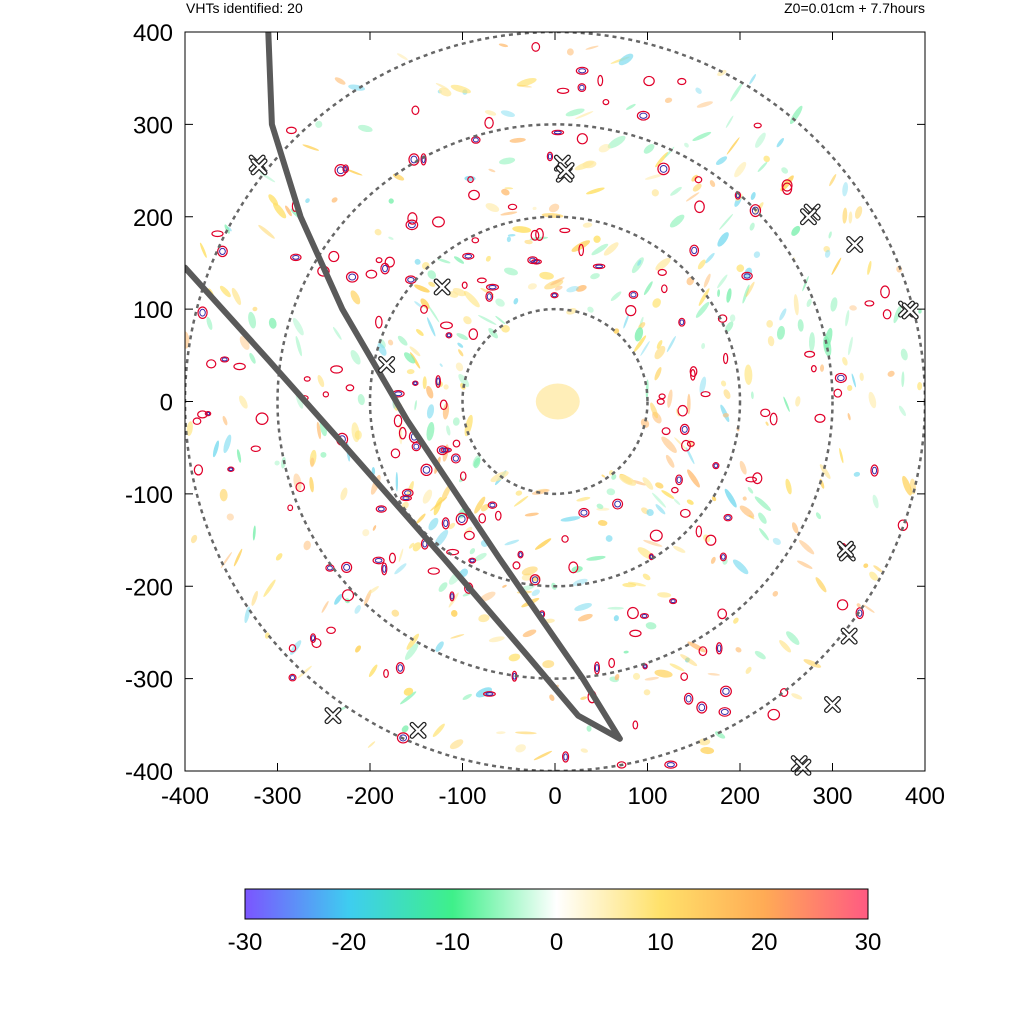  What do you see at coordinates (370, 796) in the screenshot?
I see `x-tick-label: -200` at bounding box center [370, 796].